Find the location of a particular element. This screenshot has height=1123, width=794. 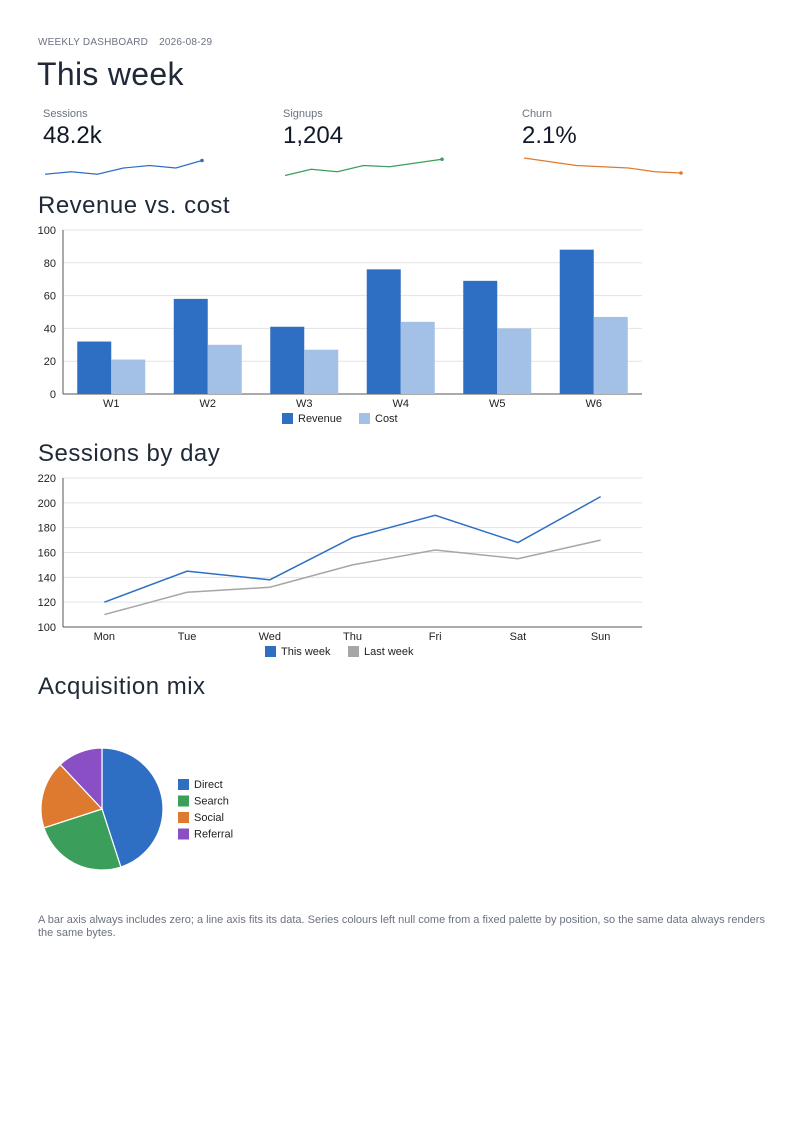

legend-label: Social is located at coordinates (209, 818).